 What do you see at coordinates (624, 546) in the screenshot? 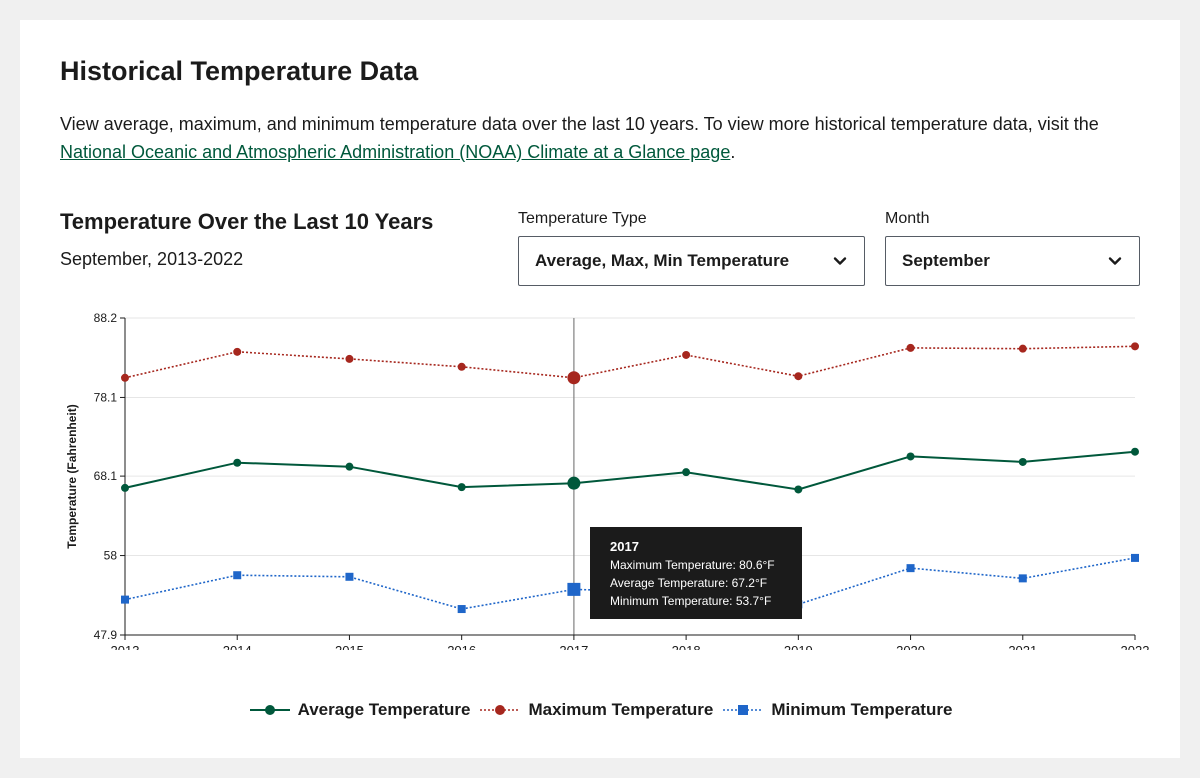
I see `tooltip-year: 2017` at bounding box center [624, 546].